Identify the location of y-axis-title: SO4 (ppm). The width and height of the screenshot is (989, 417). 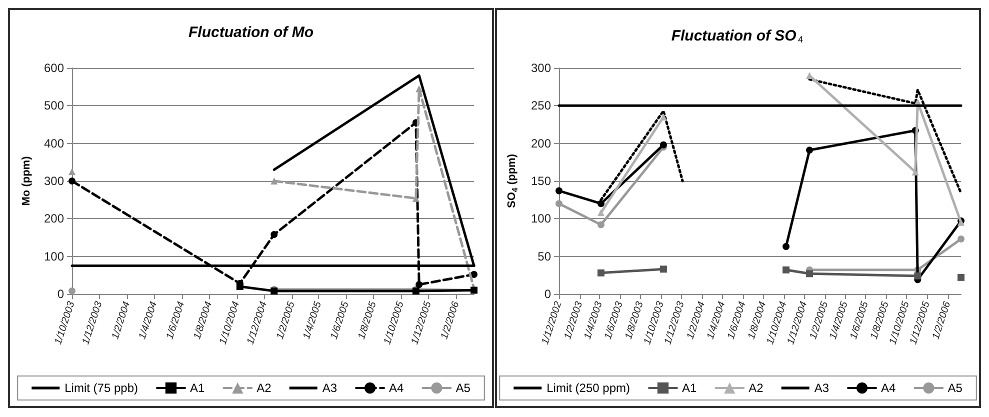
(513, 181).